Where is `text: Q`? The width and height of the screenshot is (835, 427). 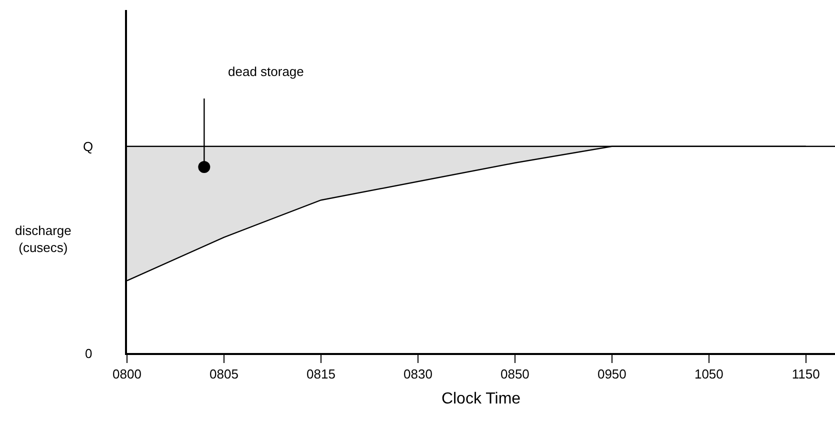
text: Q is located at coordinates (88, 146).